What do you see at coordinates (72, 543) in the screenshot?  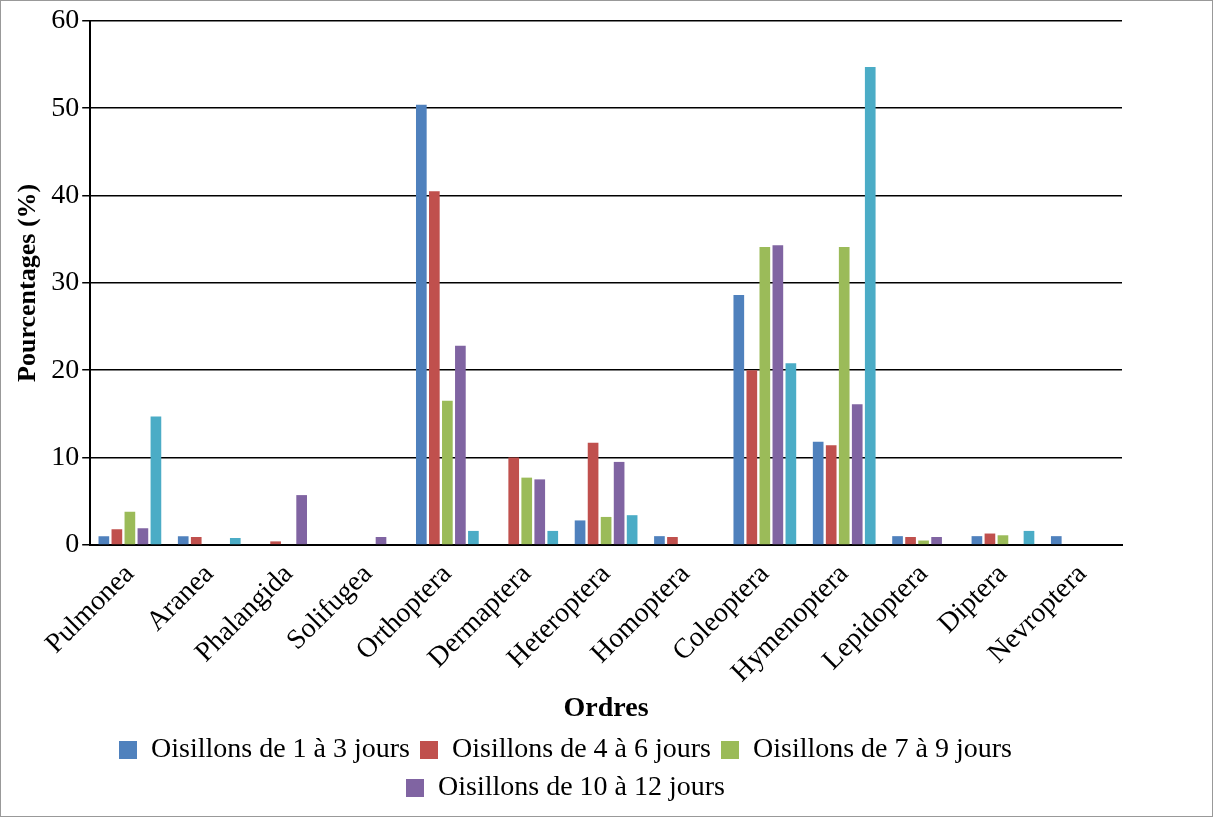 I see `y-tick-label: 0` at bounding box center [72, 543].